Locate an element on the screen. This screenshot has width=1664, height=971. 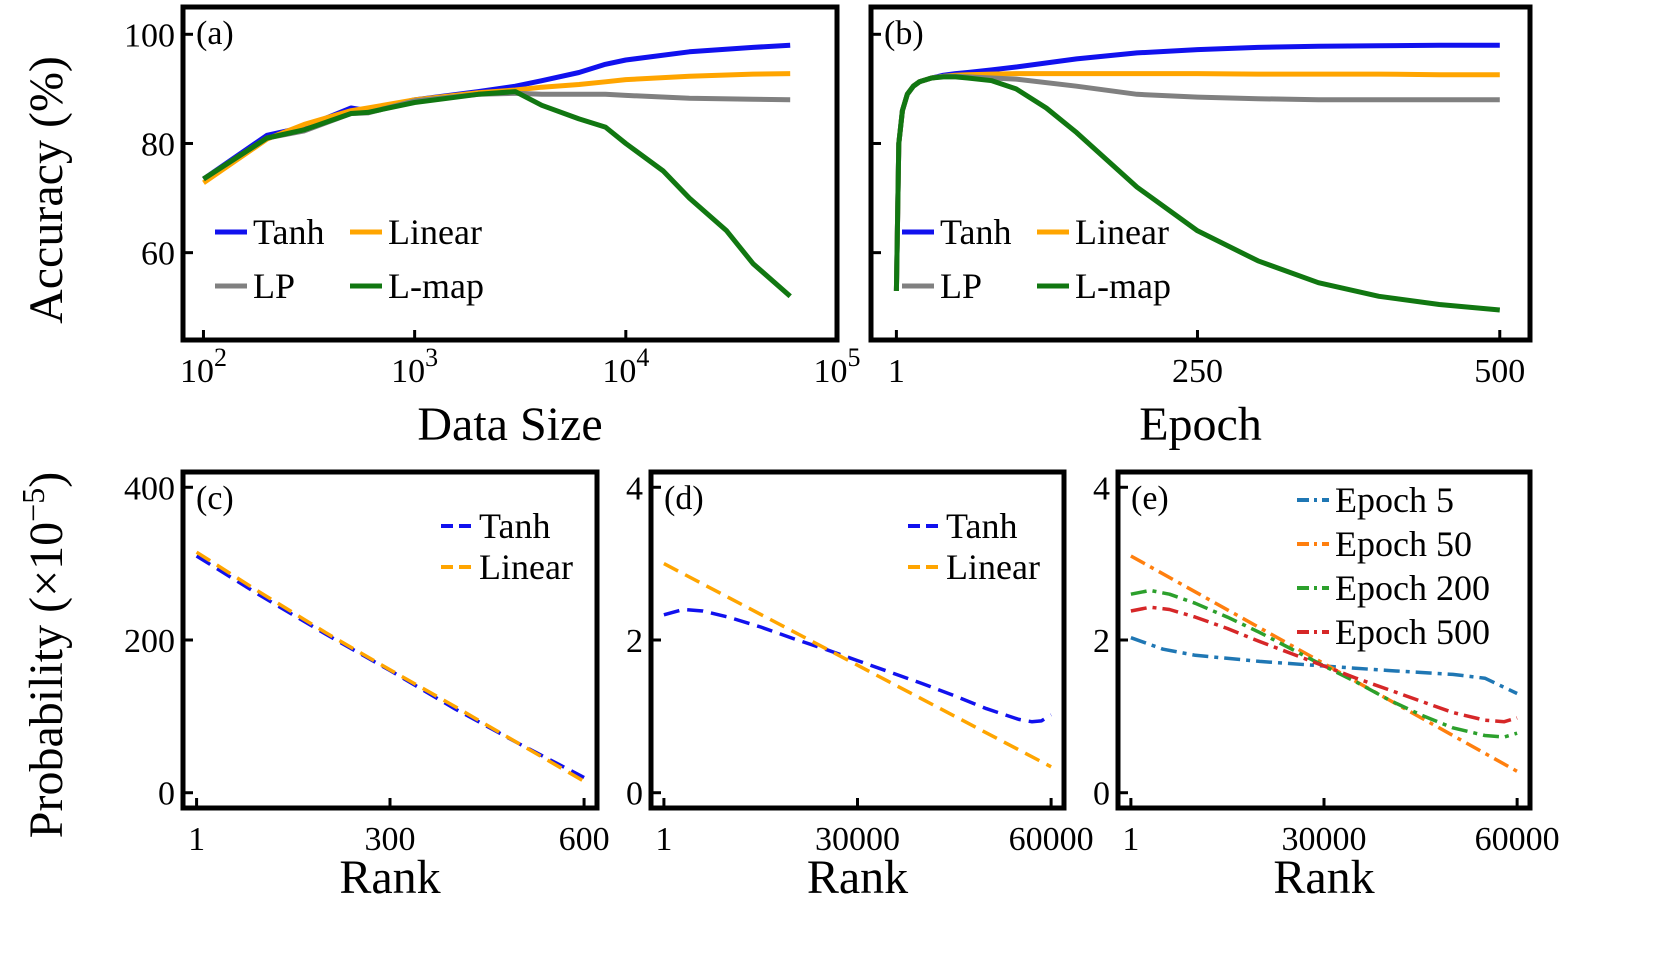
panel-tag: (b) is located at coordinates (904, 33).